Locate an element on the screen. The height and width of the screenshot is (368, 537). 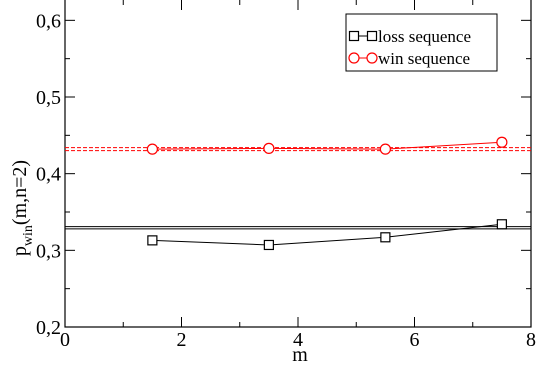
x-tick-label: 2 is located at coordinates (182, 340).